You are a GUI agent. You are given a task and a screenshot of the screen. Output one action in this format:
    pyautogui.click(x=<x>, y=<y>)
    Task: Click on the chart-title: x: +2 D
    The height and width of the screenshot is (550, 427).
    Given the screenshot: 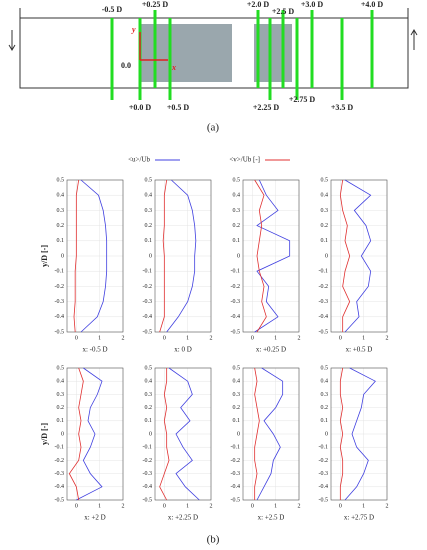 What is the action you would take?
    pyautogui.click(x=94, y=518)
    